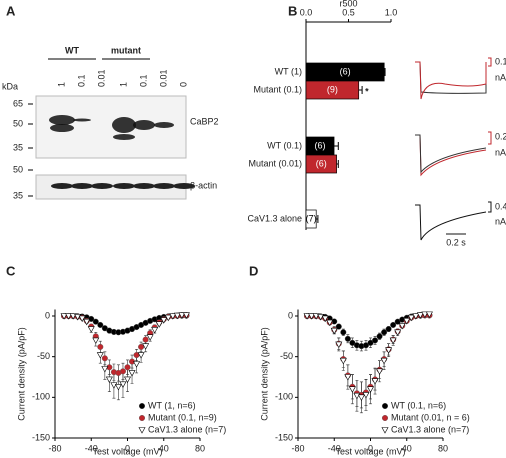  Describe the element at coordinates (311, 218) in the screenshot. I see `n-label: (7)` at that location.